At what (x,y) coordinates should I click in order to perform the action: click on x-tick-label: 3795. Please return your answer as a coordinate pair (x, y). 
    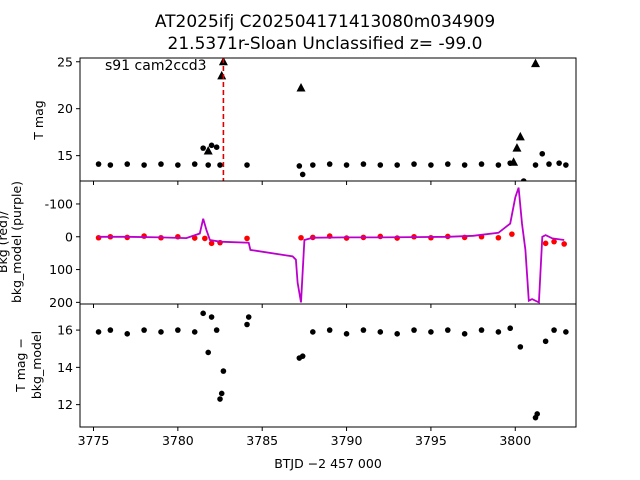
    Looking at the image, I should click on (431, 440).